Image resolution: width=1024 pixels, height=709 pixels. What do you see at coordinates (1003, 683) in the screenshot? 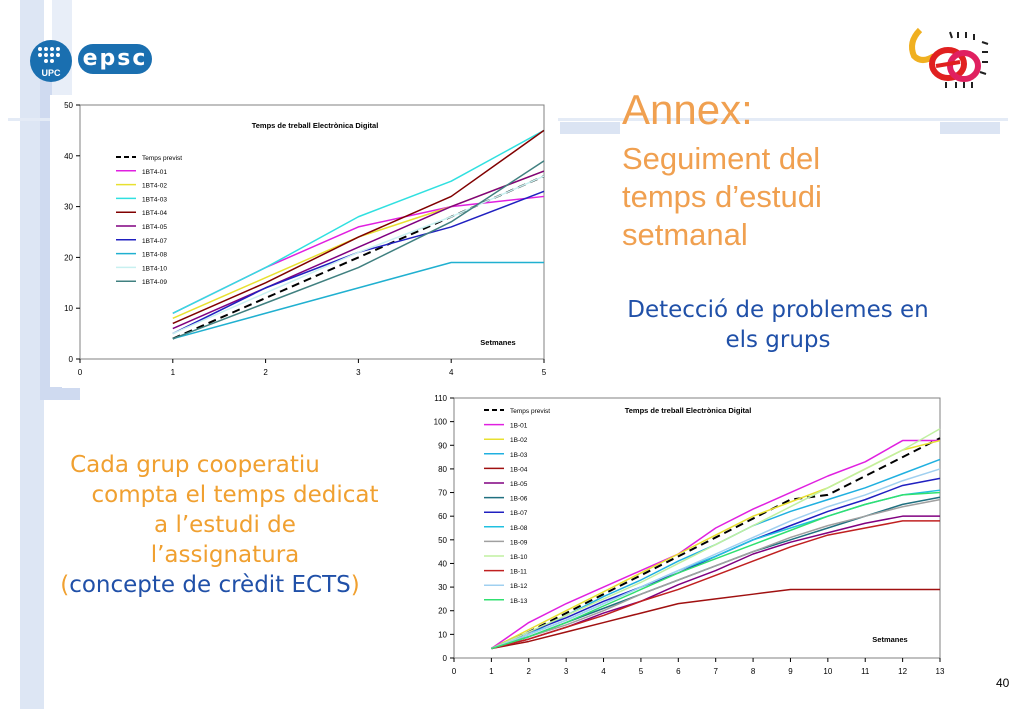
I see `page-number: 40` at bounding box center [1003, 683].